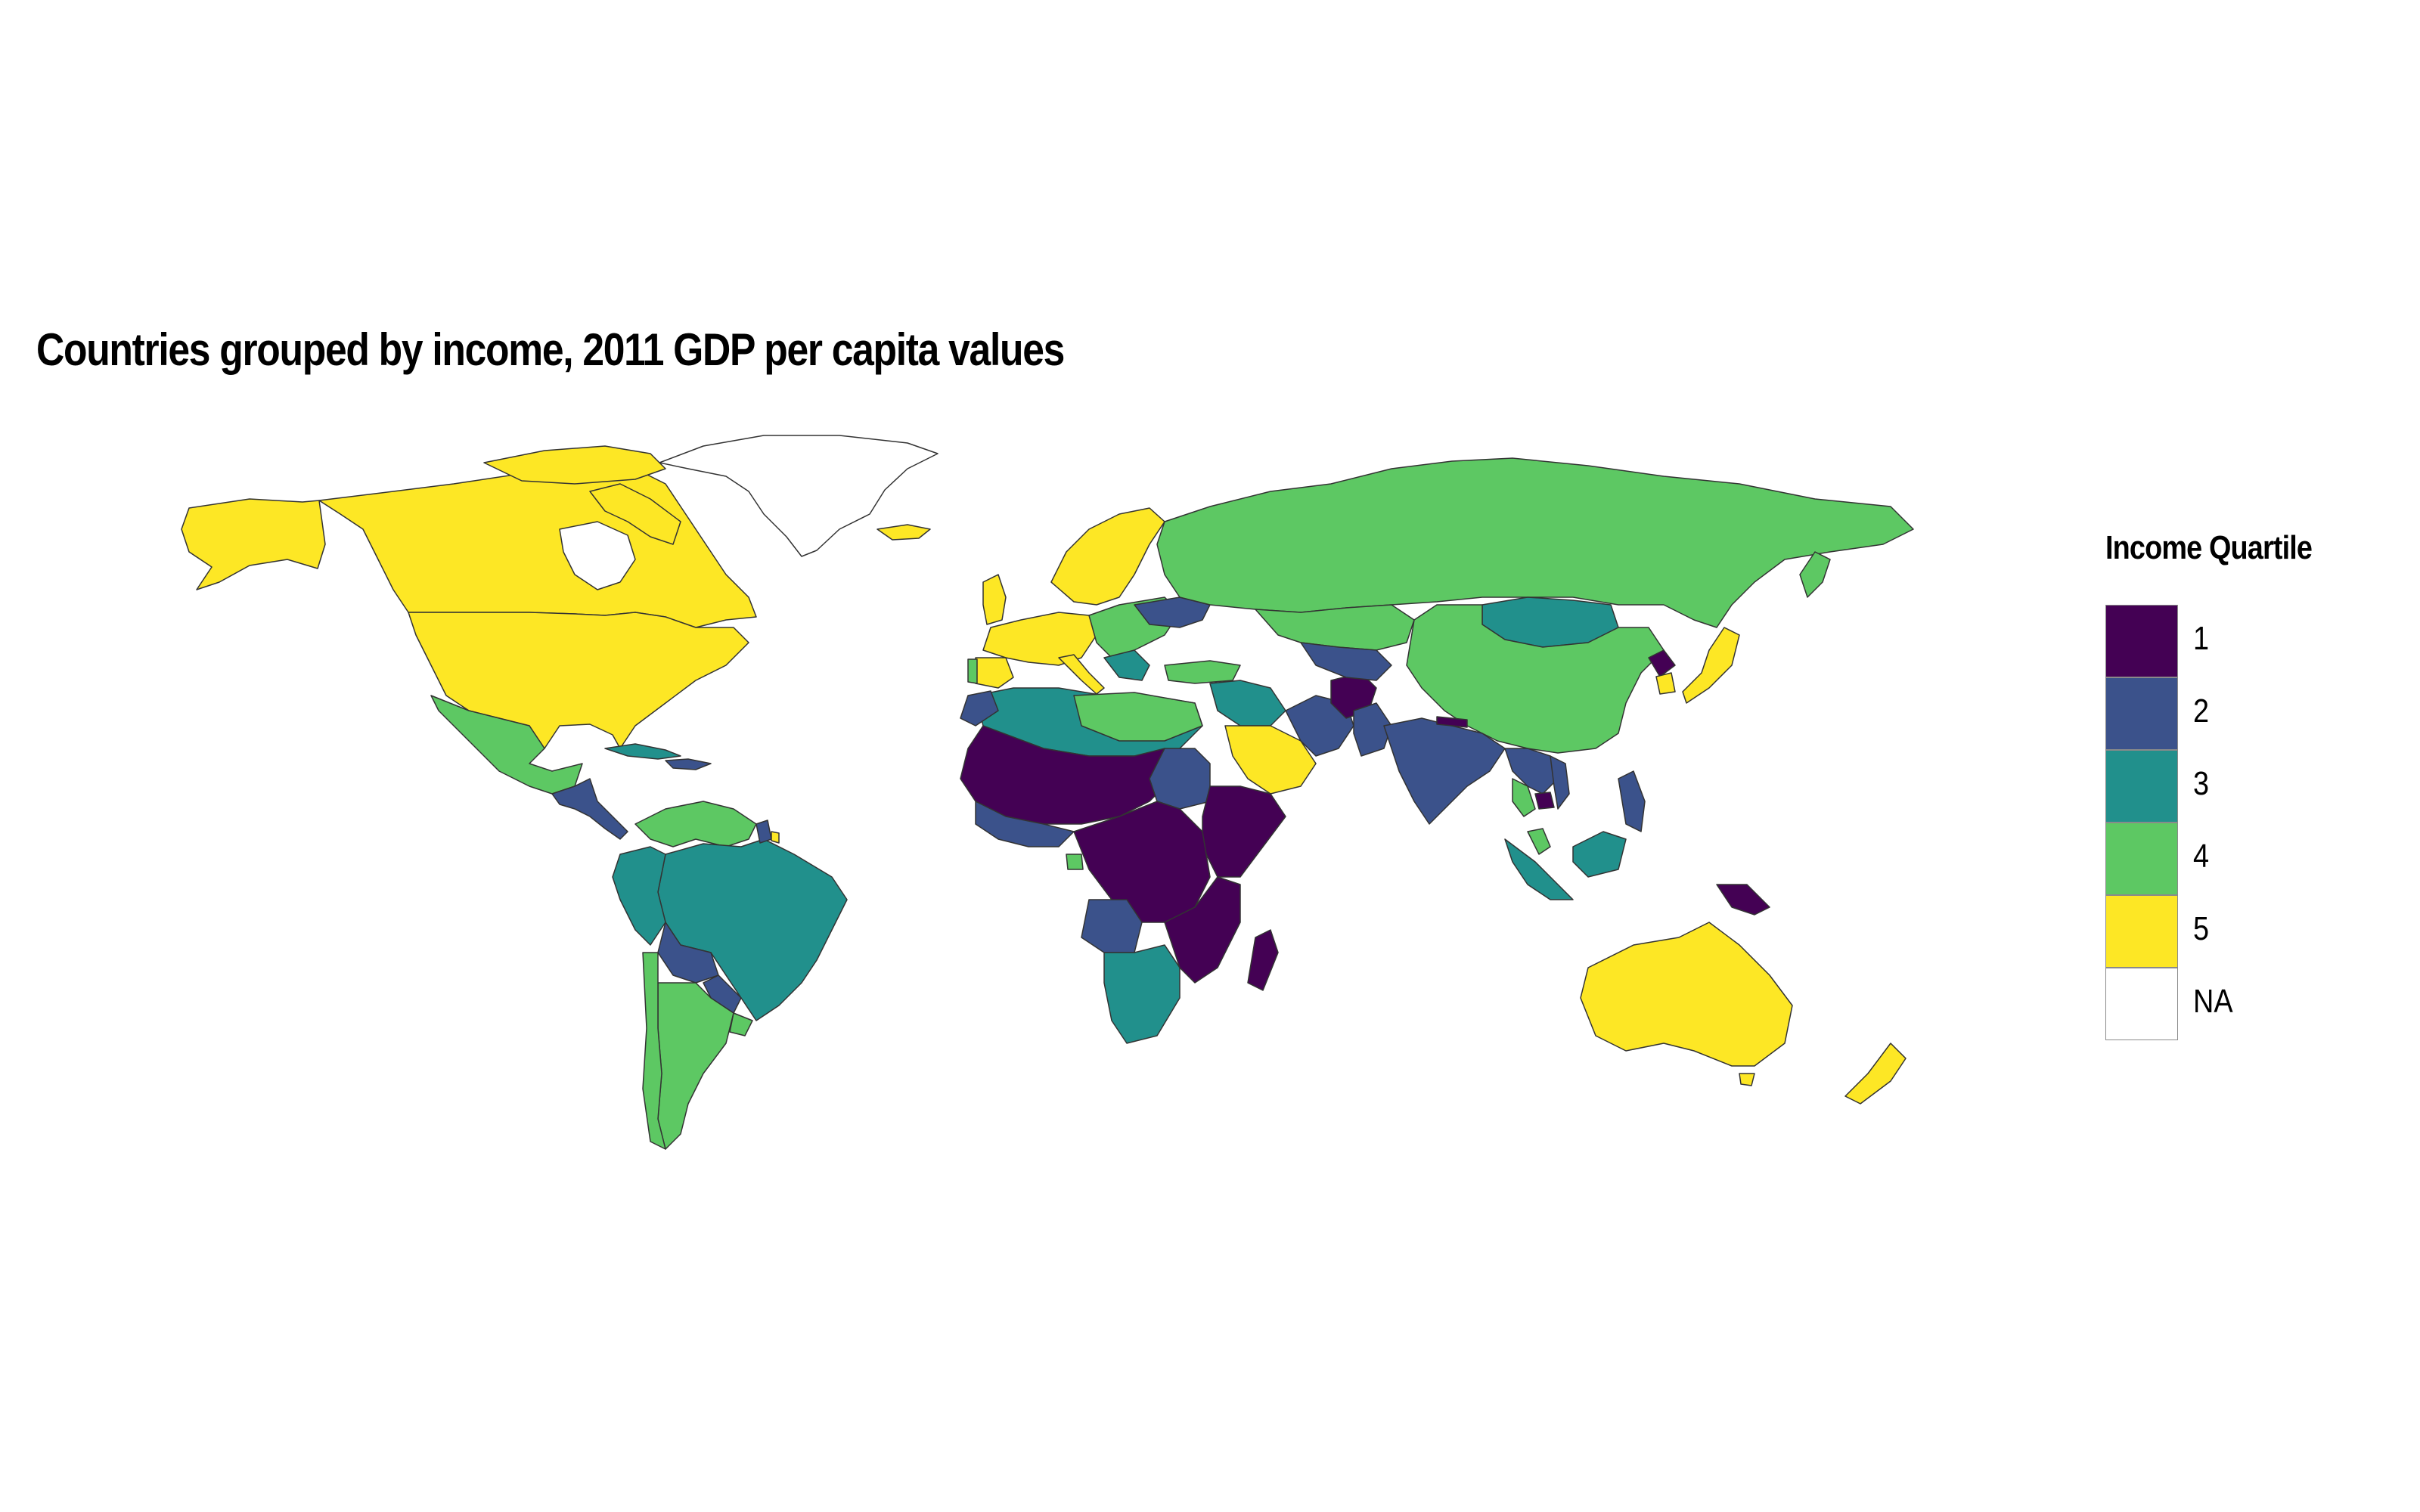 The height and width of the screenshot is (1512, 2420). I want to click on country-japan, so click(1711, 665).